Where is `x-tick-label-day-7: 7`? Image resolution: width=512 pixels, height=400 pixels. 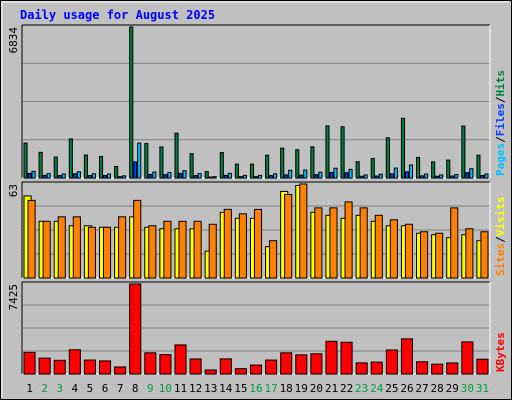 x-tick-label-day-7: 7 is located at coordinates (120, 388).